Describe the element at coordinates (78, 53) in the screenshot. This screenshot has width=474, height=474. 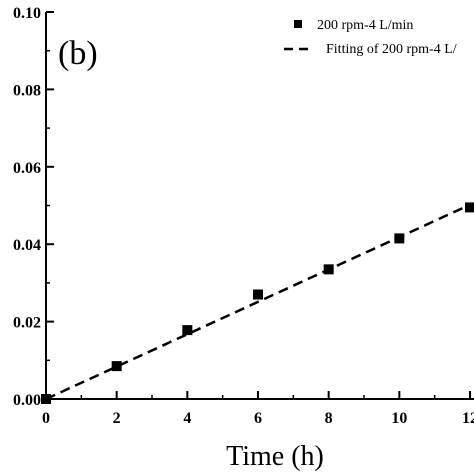
I see `panel-label: (b)` at that location.